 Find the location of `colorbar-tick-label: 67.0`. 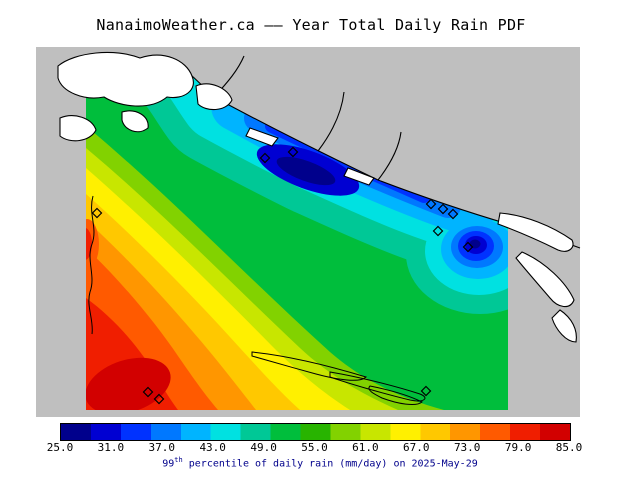

colorbar-tick-label: 67.0 is located at coordinates (416, 447).